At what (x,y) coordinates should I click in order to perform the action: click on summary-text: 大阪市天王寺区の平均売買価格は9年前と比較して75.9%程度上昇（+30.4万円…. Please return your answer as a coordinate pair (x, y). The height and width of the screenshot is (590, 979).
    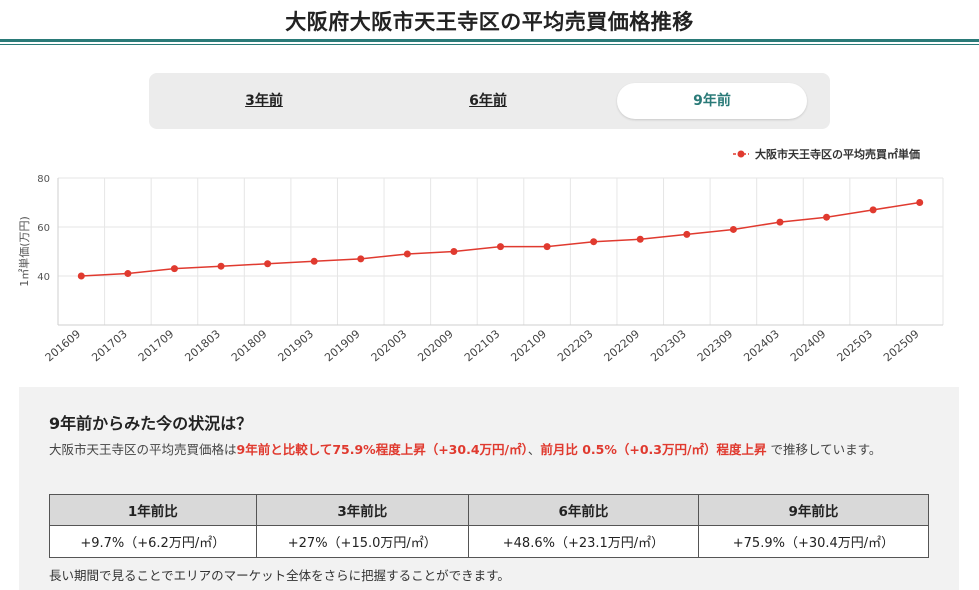
    Looking at the image, I should click on (494, 450).